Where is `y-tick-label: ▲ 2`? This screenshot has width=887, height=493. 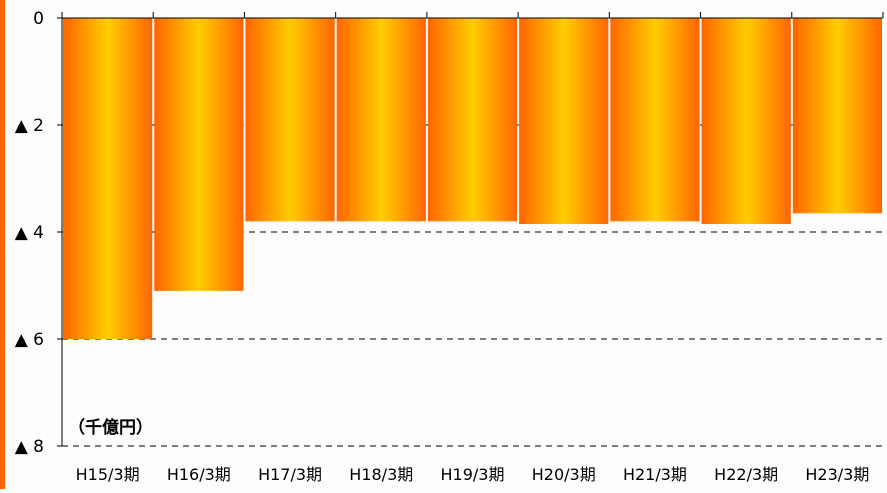
y-tick-label: ▲ 2 is located at coordinates (29, 126).